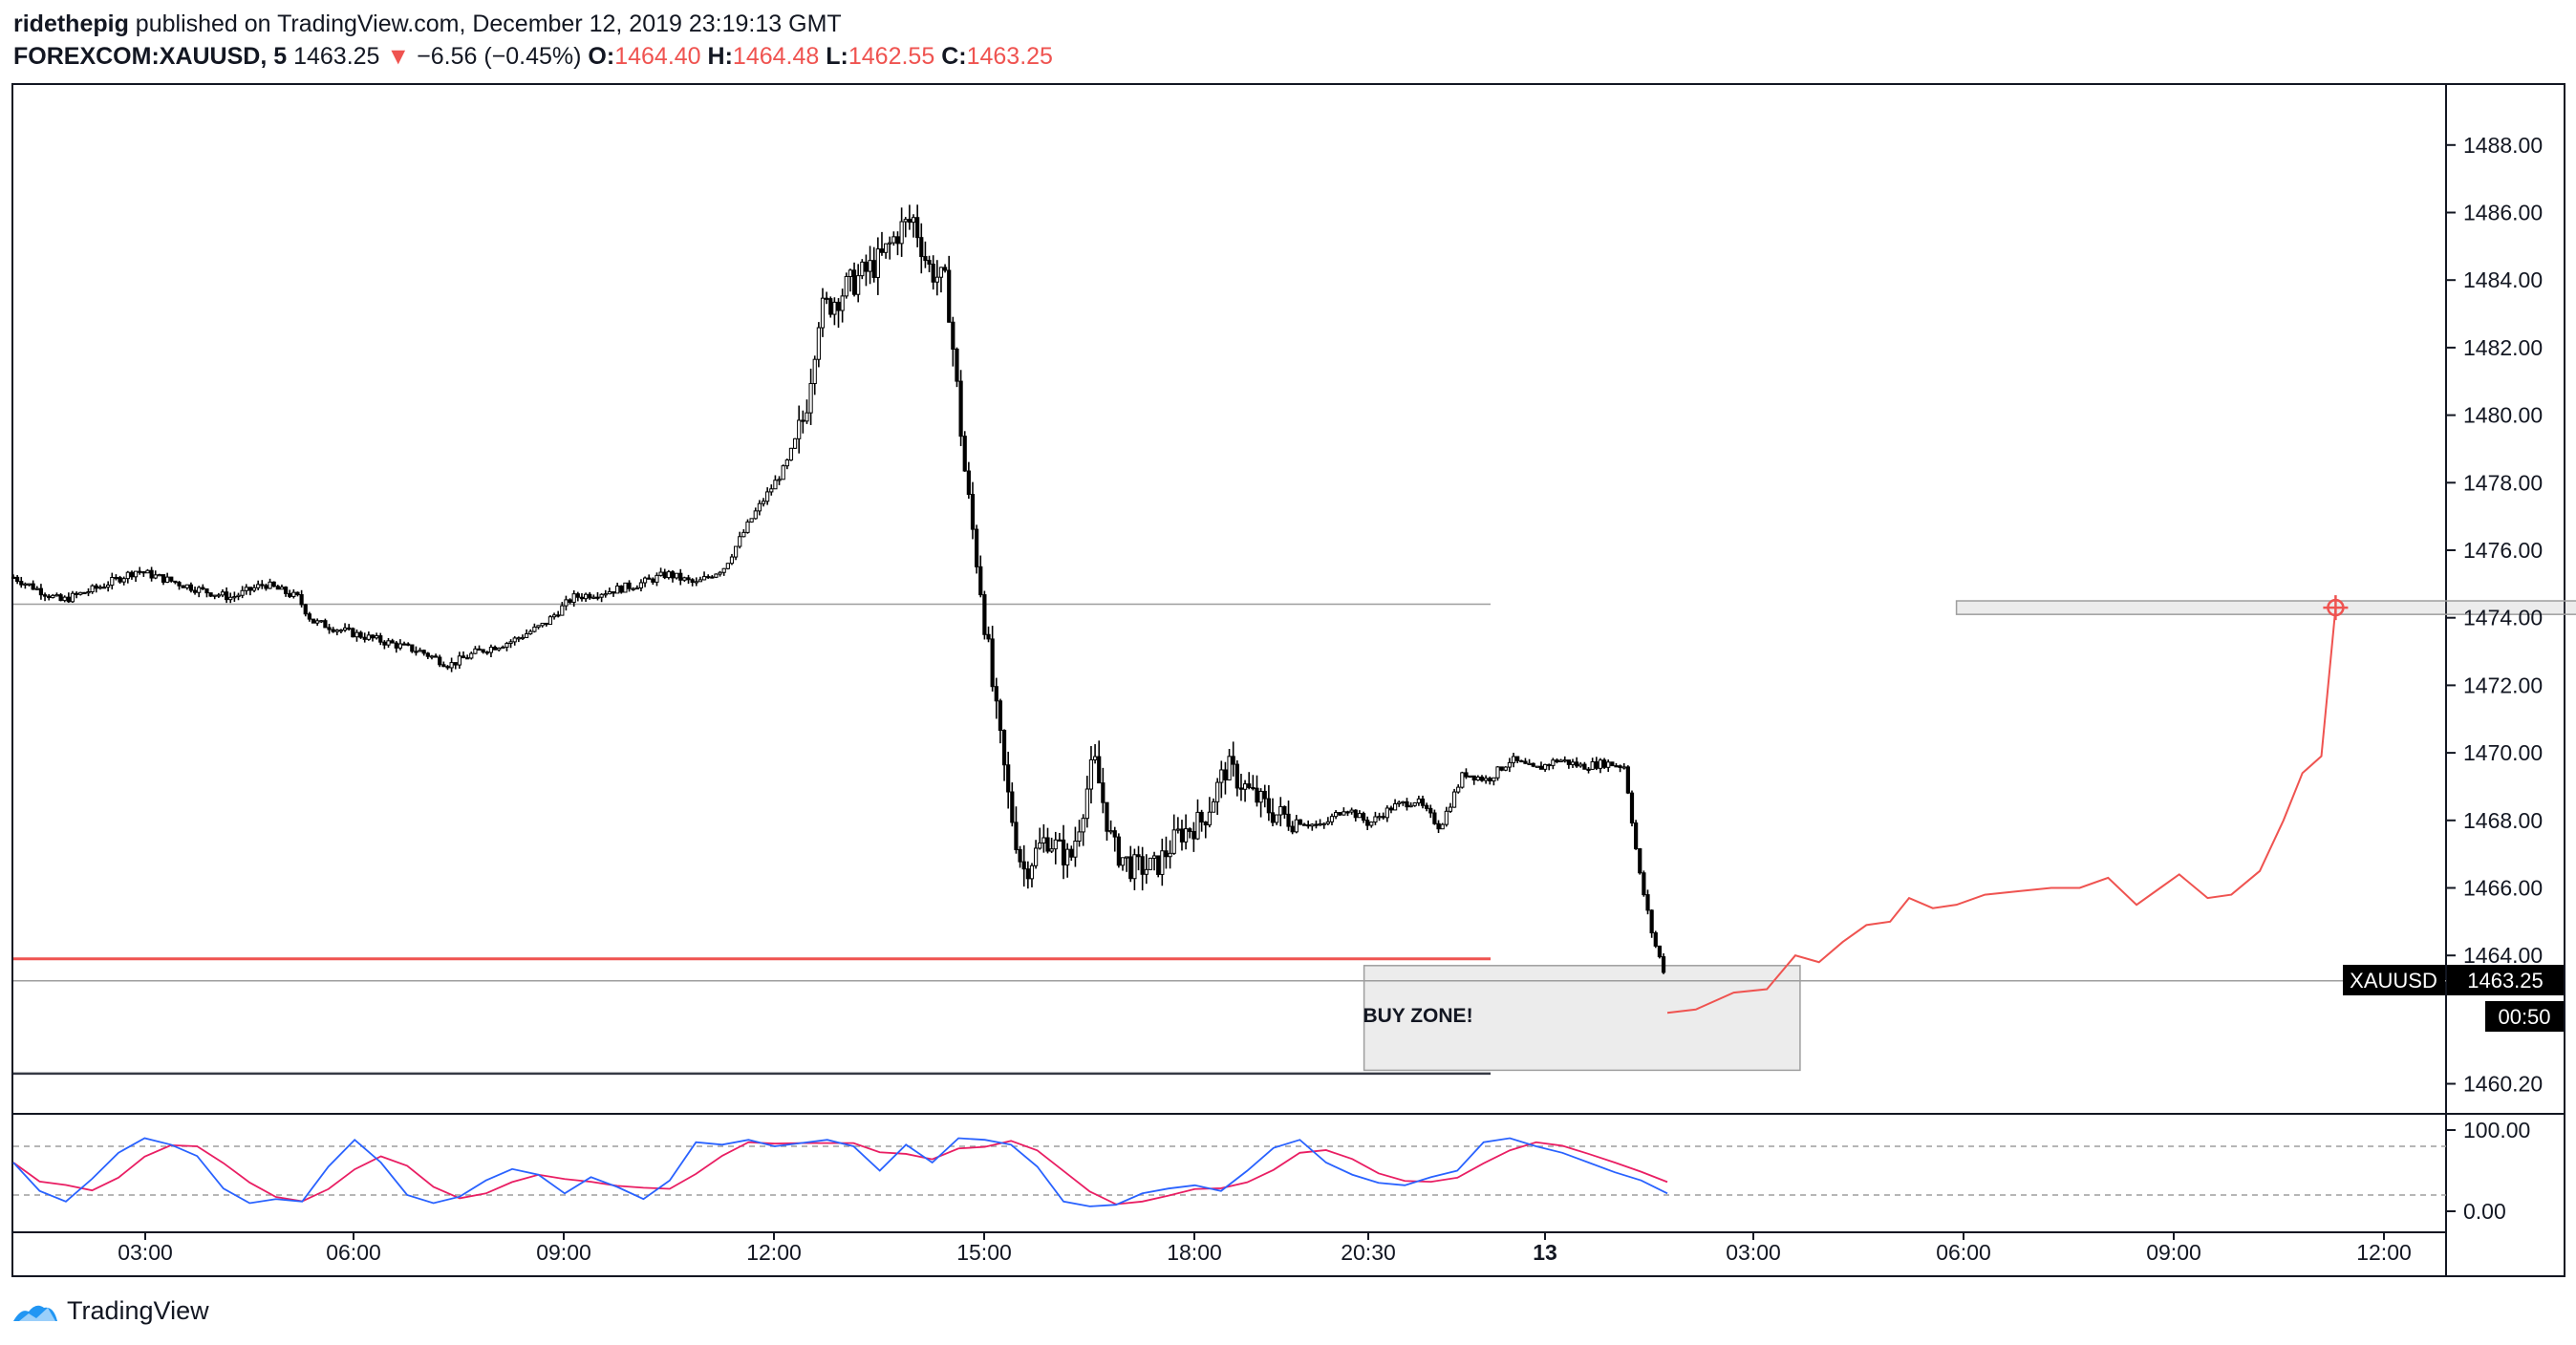  I want to click on close-value: 1463.25, so click(1009, 56).